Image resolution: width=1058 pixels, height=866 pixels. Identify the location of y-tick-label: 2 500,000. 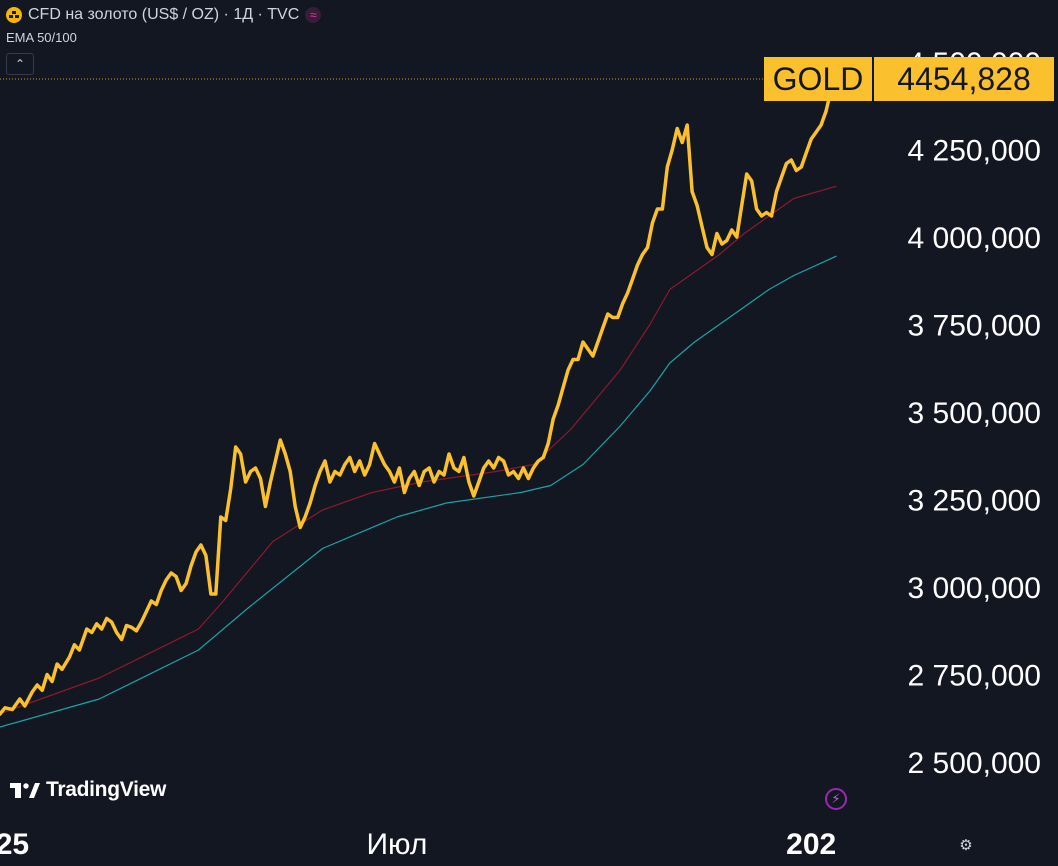
(974, 763).